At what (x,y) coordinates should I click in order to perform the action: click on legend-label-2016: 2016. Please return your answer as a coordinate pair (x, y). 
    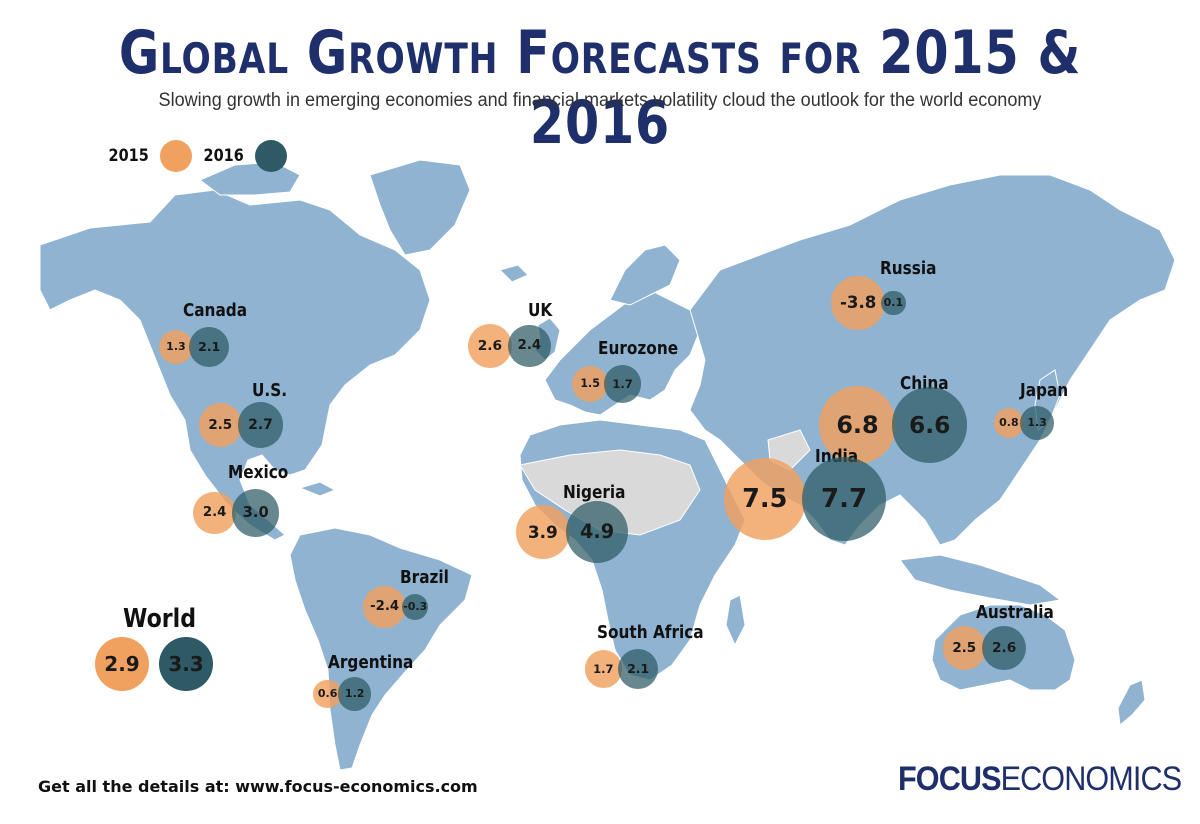
    Looking at the image, I should click on (223, 156).